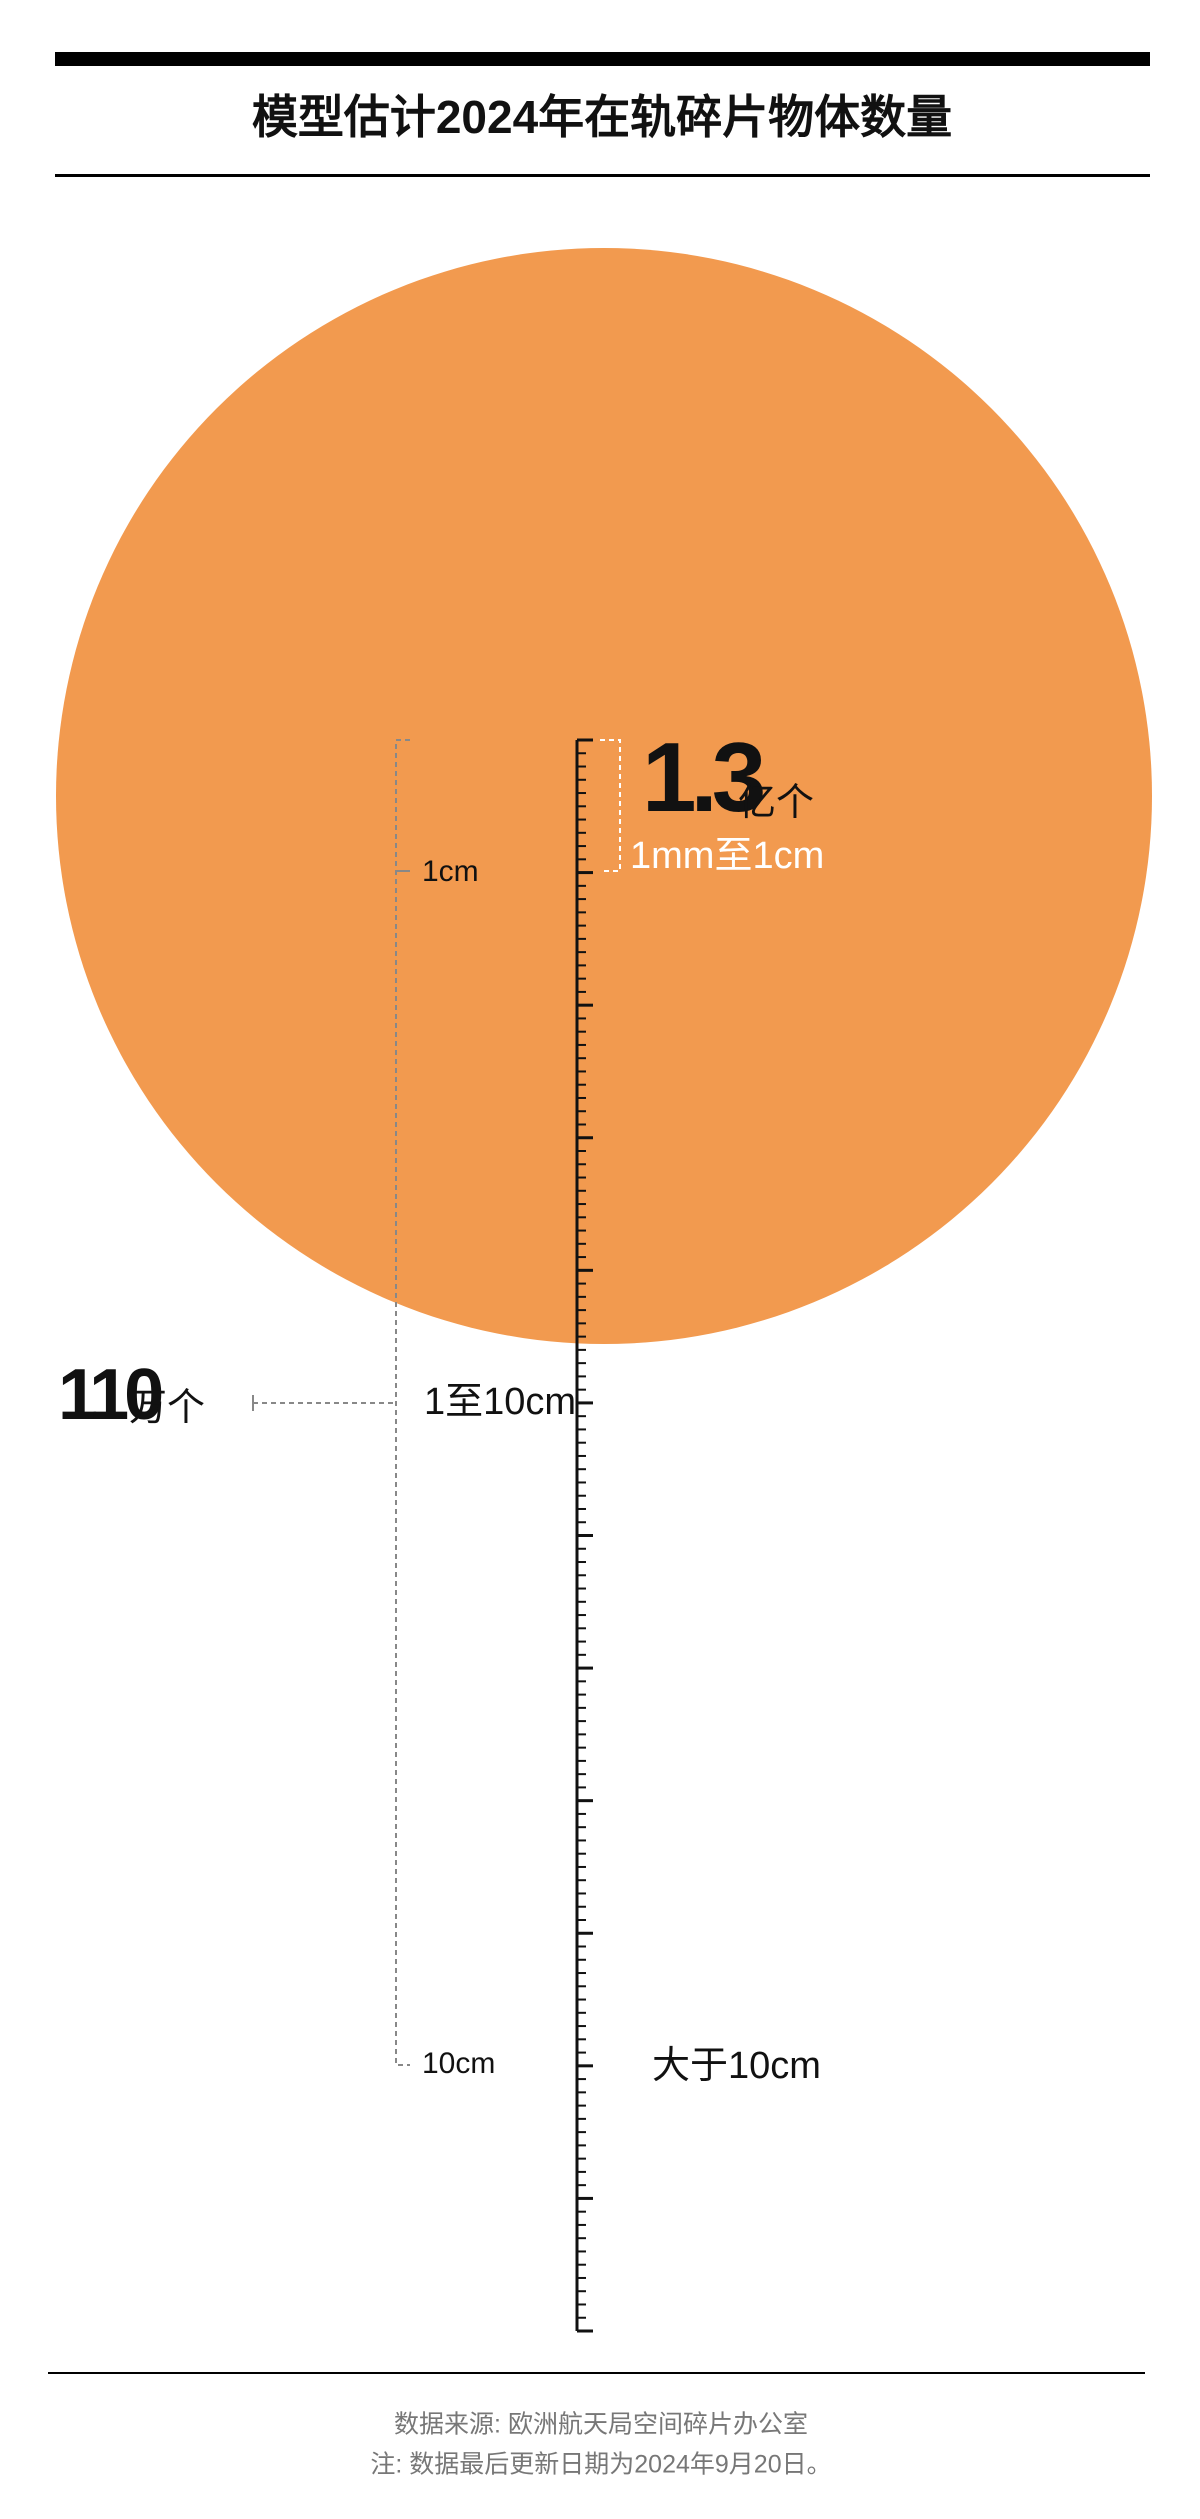 The height and width of the screenshot is (2519, 1200). What do you see at coordinates (602, 59) in the screenshot?
I see `top-bar` at bounding box center [602, 59].